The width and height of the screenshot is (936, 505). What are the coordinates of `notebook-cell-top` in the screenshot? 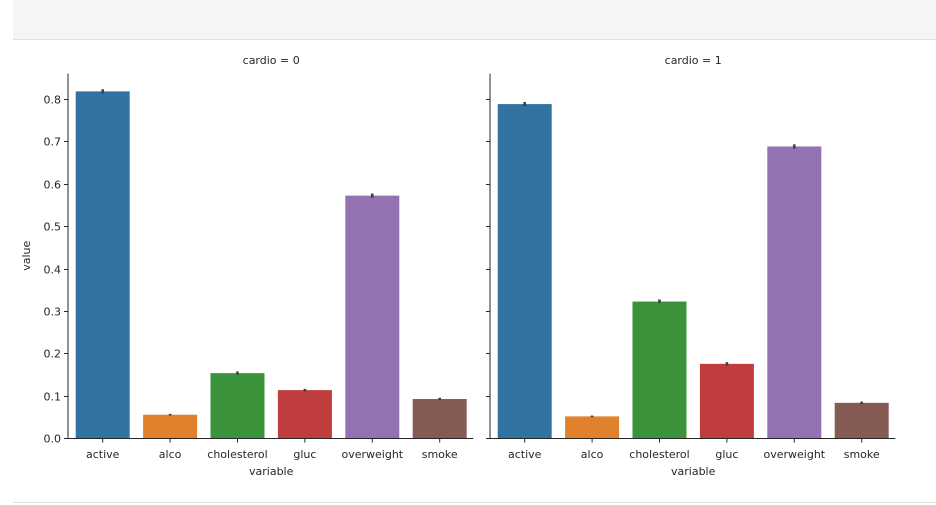 It's located at (474, 20).